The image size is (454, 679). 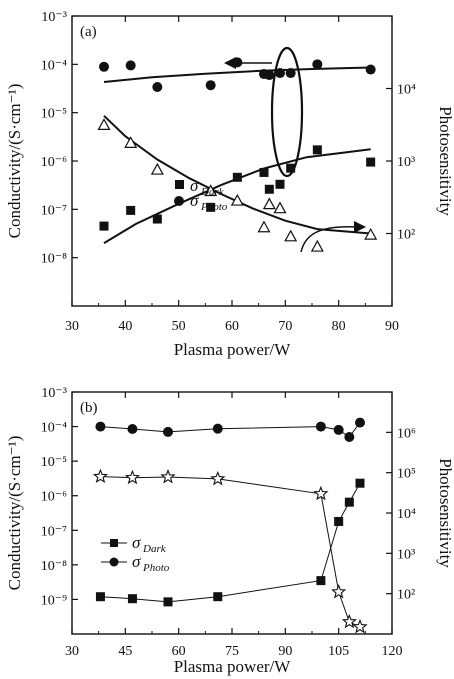 What do you see at coordinates (230, 552) in the screenshot?
I see `series-line` at bounding box center [230, 552].